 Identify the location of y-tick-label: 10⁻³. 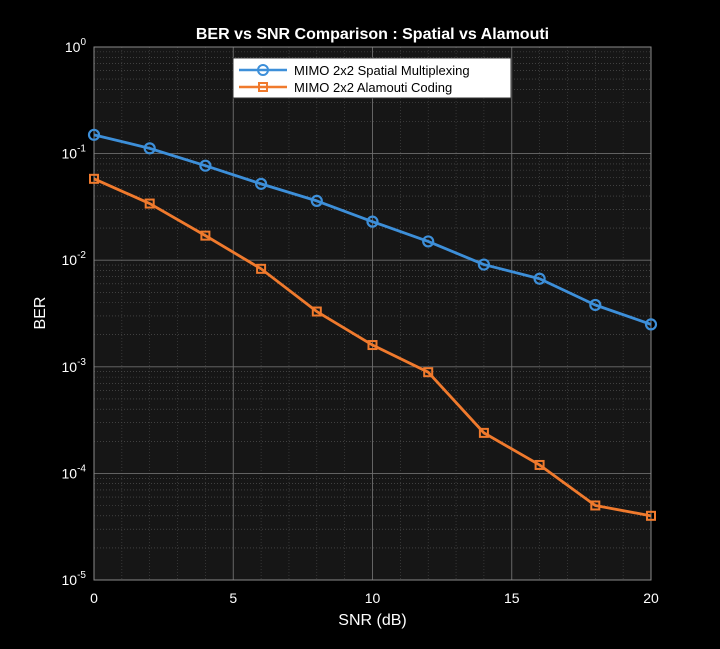
(74, 366).